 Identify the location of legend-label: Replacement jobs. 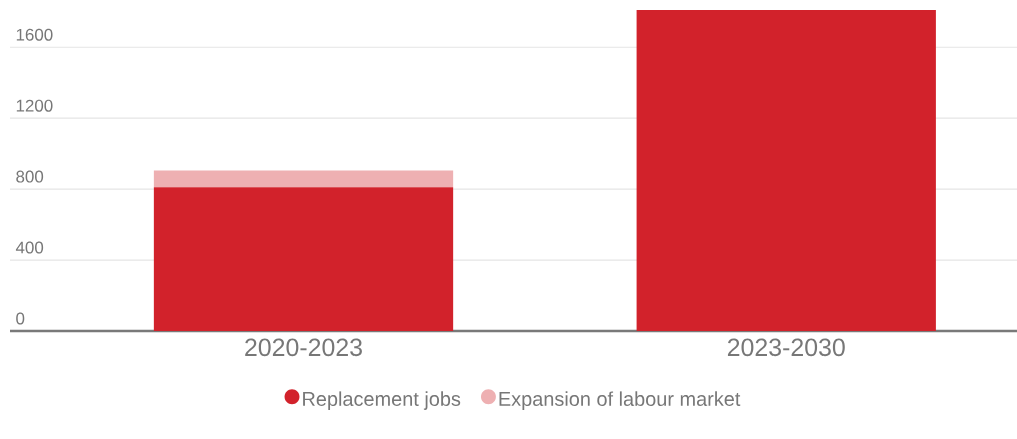
(382, 400).